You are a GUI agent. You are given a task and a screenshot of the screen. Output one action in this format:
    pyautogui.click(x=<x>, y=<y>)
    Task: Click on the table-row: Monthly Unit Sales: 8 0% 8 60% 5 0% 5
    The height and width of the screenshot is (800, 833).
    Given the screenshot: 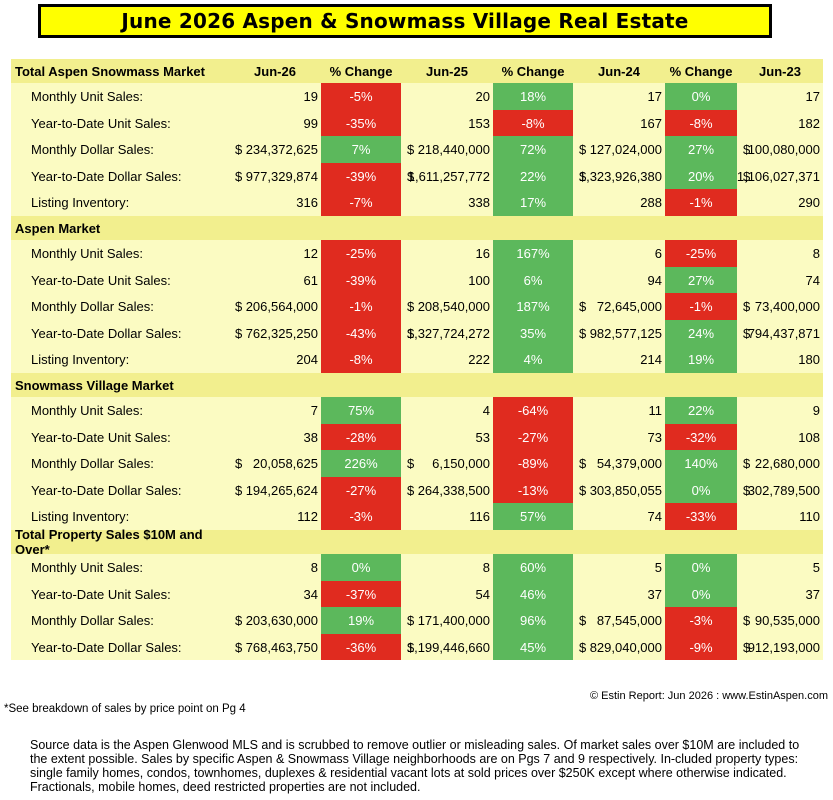 What is the action you would take?
    pyautogui.click(x=417, y=567)
    